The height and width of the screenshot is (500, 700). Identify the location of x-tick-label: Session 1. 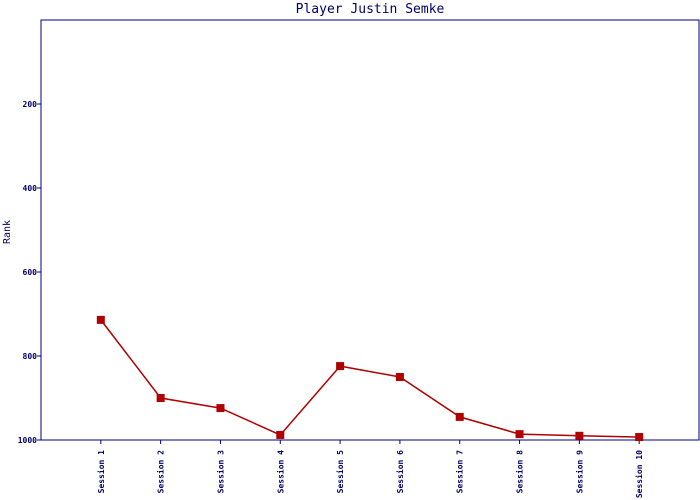
(101, 472).